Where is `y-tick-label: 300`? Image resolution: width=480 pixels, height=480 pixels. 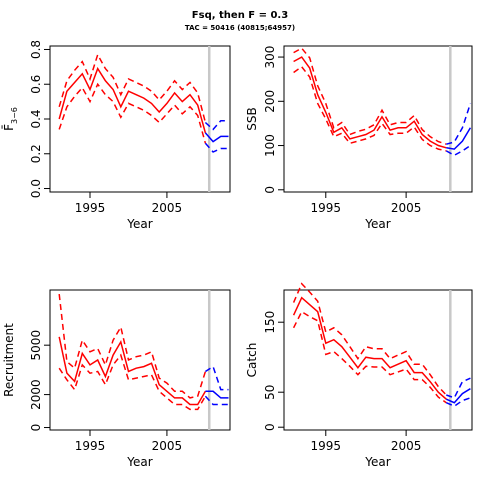
y-tick-label: 300 is located at coordinates (270, 57).